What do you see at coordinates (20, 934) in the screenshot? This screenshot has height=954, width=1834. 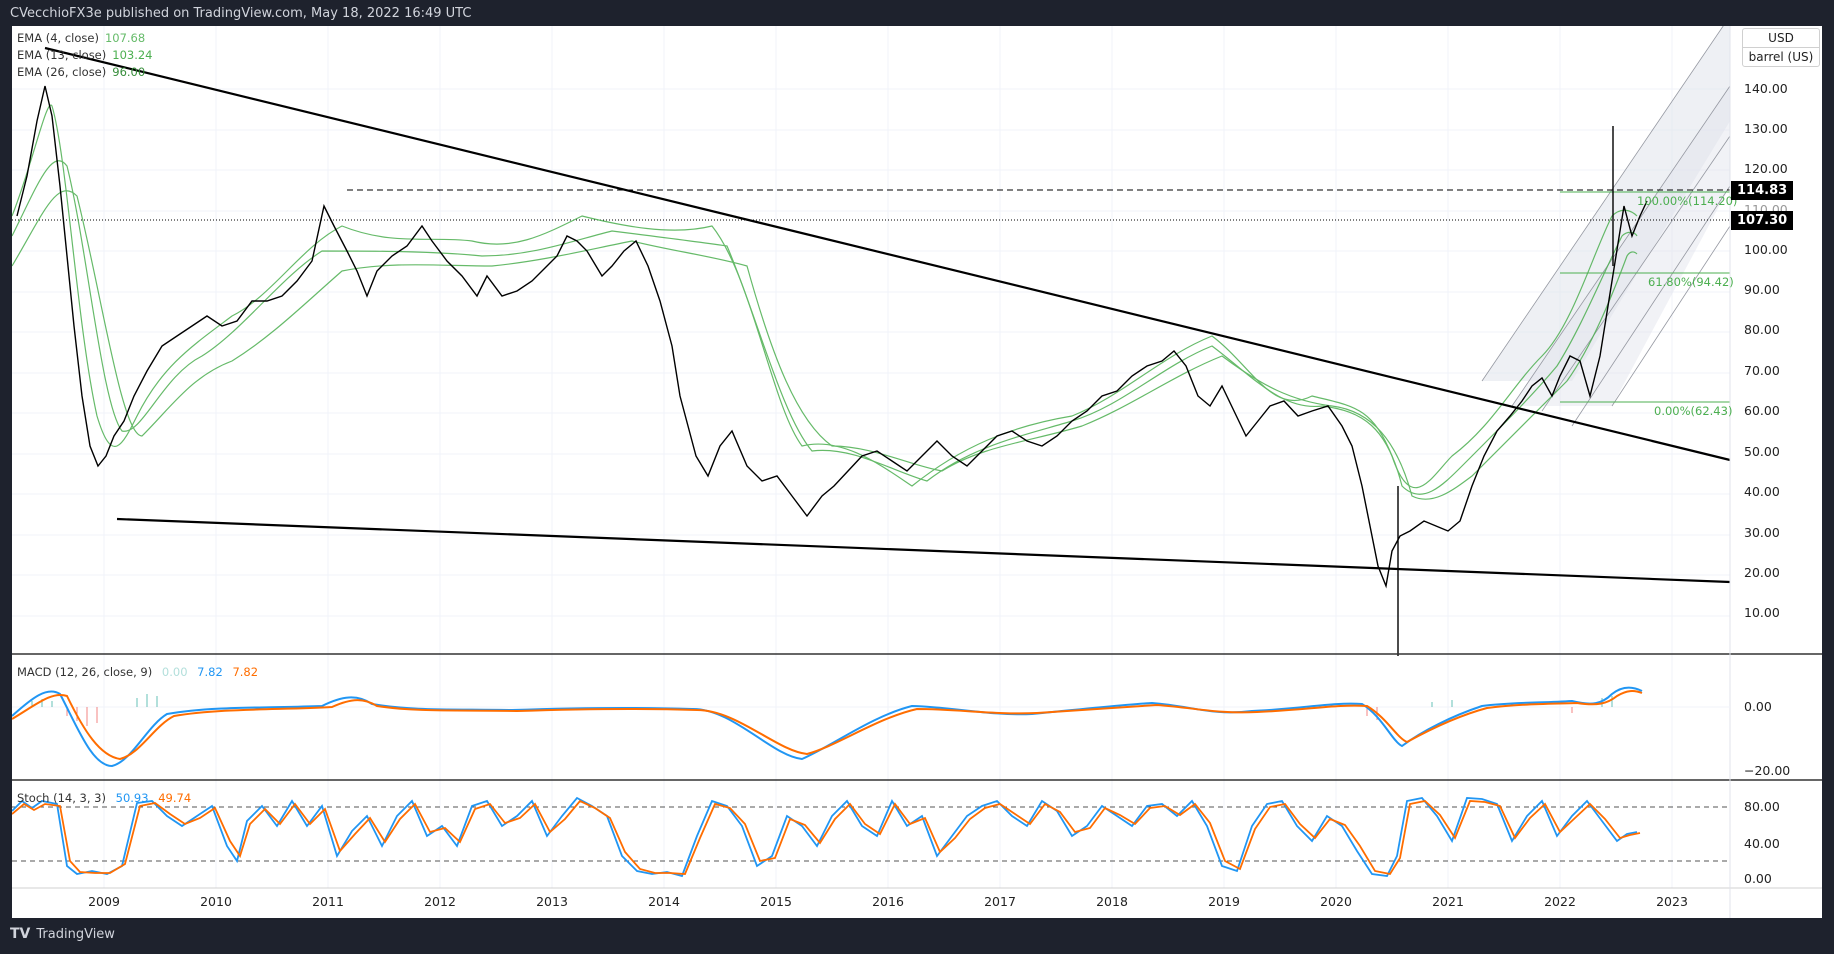 I see `tradingview-logo-icon: 𝗧𝗩` at bounding box center [20, 934].